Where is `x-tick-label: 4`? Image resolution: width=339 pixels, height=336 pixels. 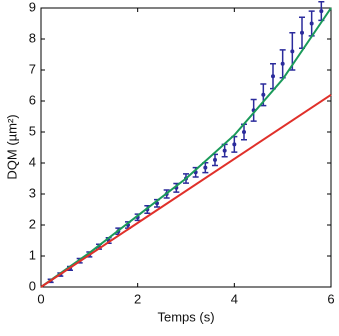
x-tick-label: 4 is located at coordinates (234, 298).